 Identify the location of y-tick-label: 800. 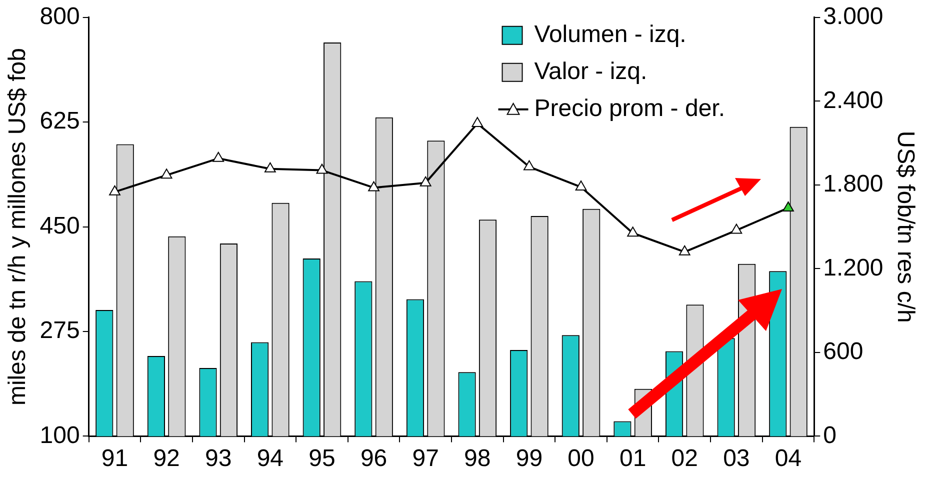
(60, 16).